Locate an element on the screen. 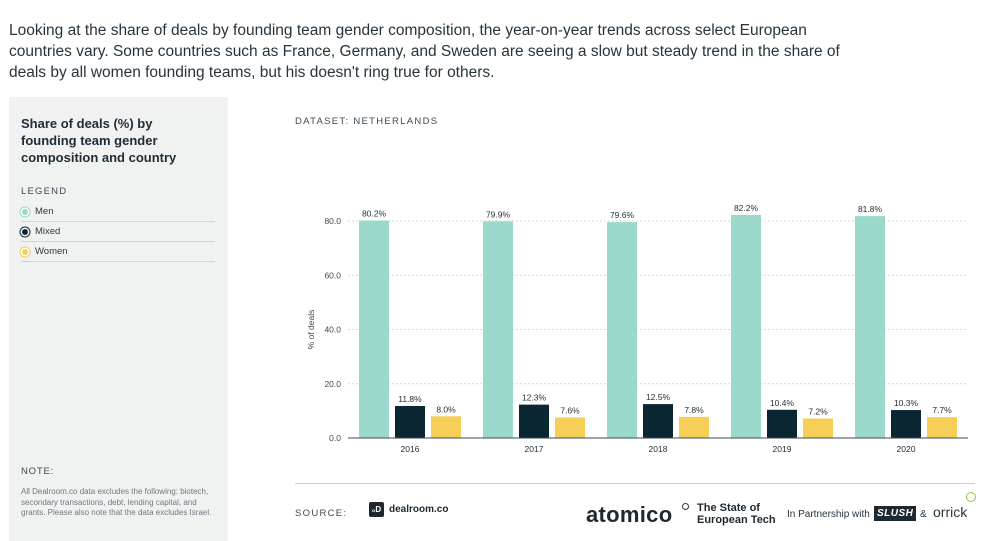  x-tick-label: 2020 is located at coordinates (906, 449).